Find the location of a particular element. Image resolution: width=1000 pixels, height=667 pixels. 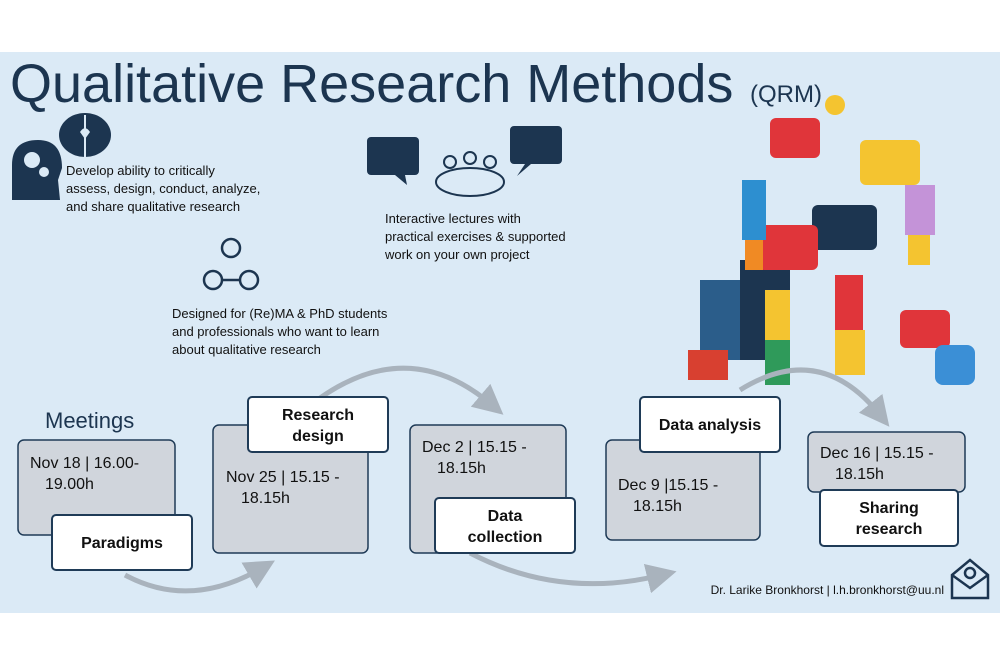

icon-brain is located at coordinates (85, 135).